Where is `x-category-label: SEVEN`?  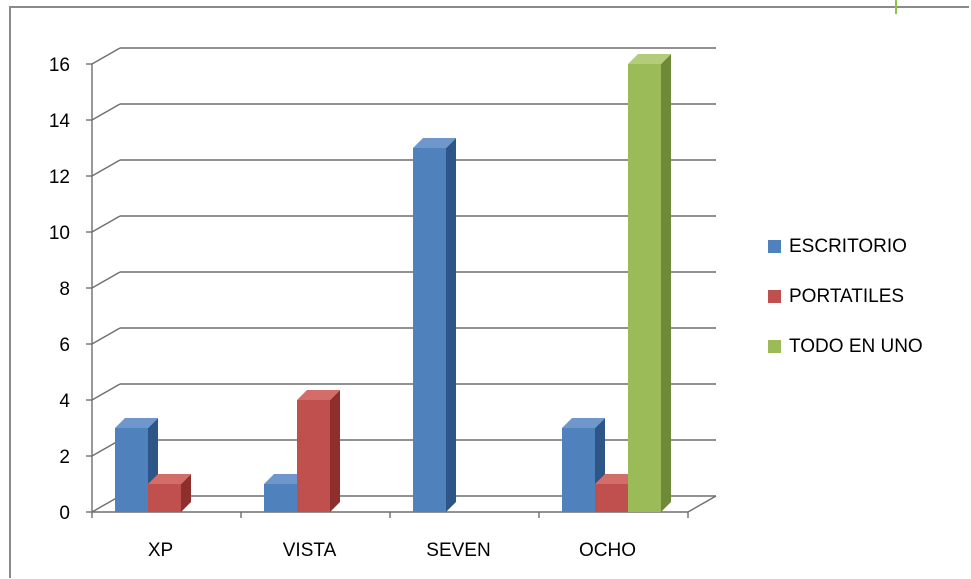
x-category-label: SEVEN is located at coordinates (458, 550).